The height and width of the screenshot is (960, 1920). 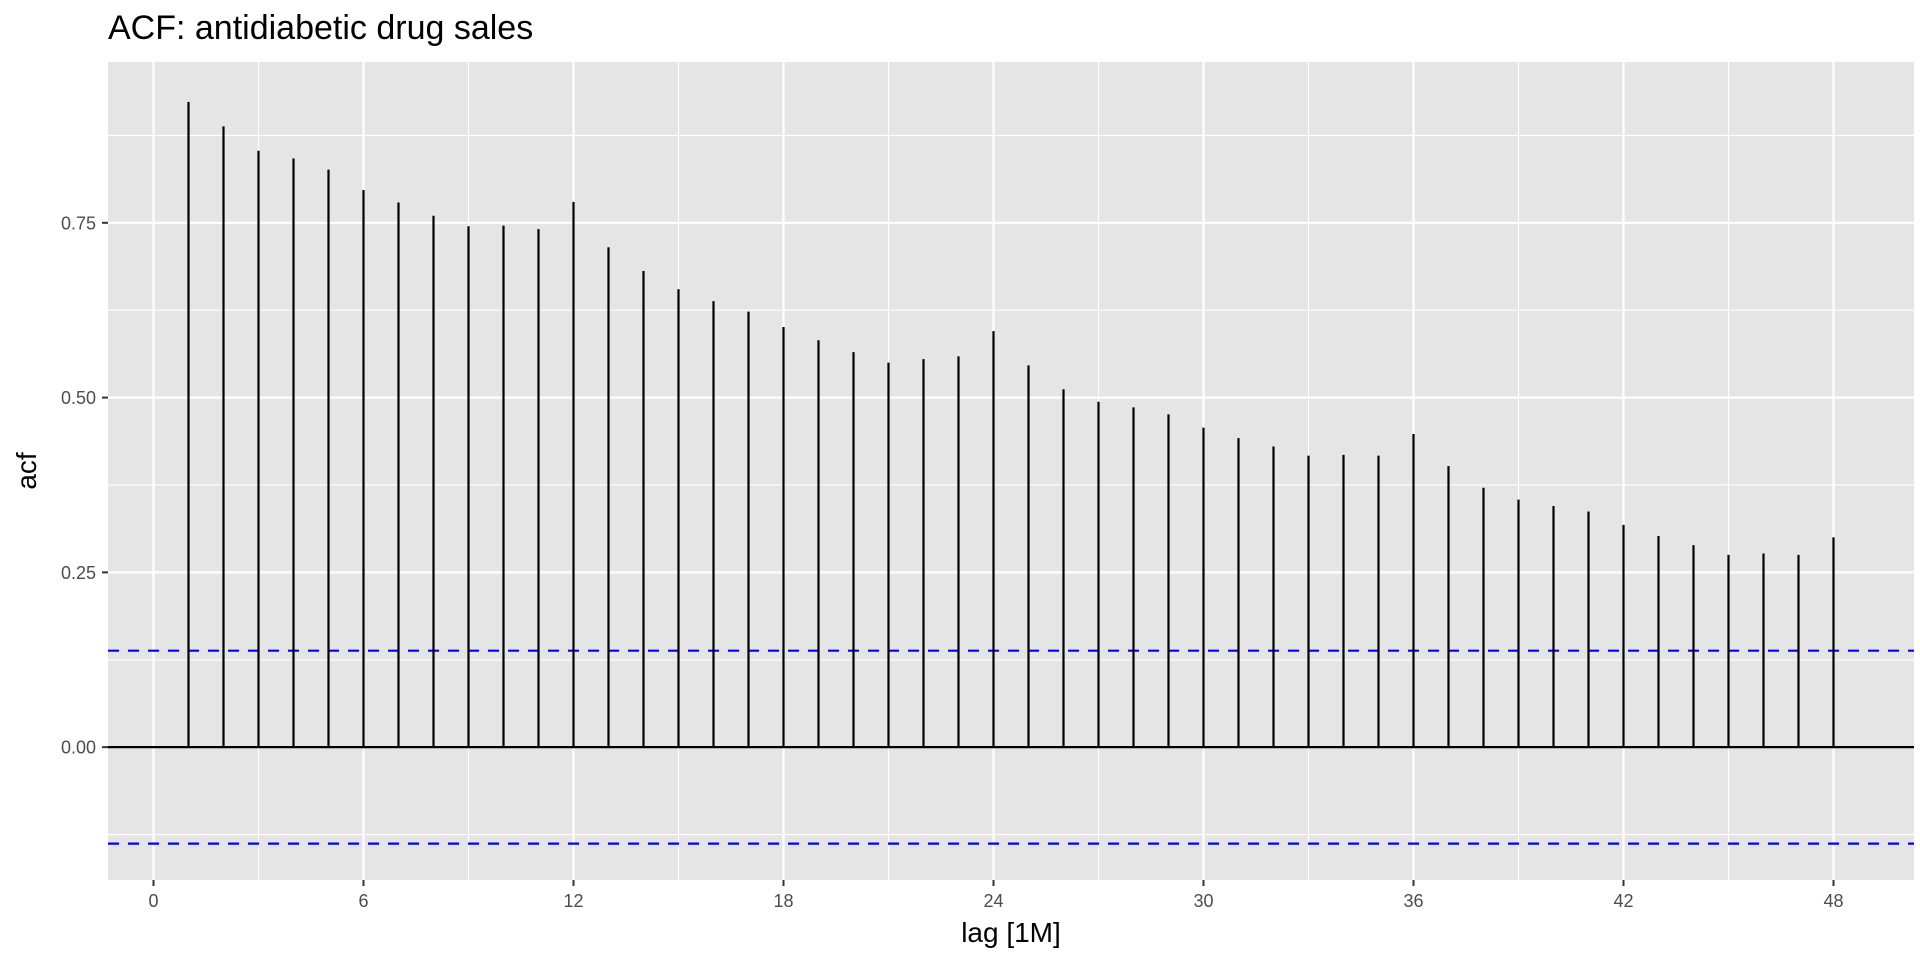 What do you see at coordinates (363, 901) in the screenshot?
I see `x-tick-label: 6` at bounding box center [363, 901].